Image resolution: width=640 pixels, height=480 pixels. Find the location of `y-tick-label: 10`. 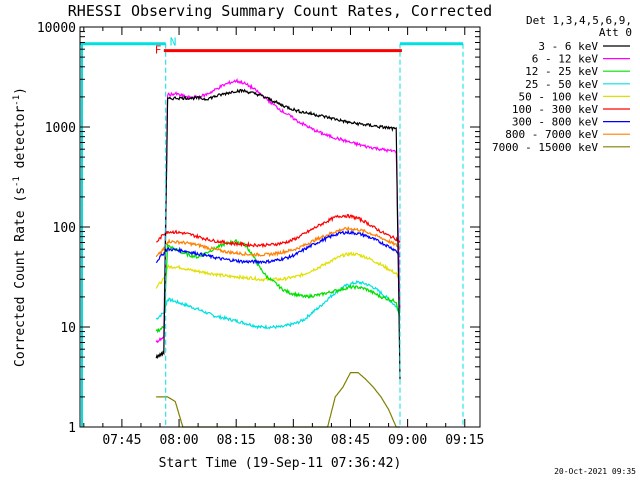

y-tick-label: 10 is located at coordinates (68, 328).